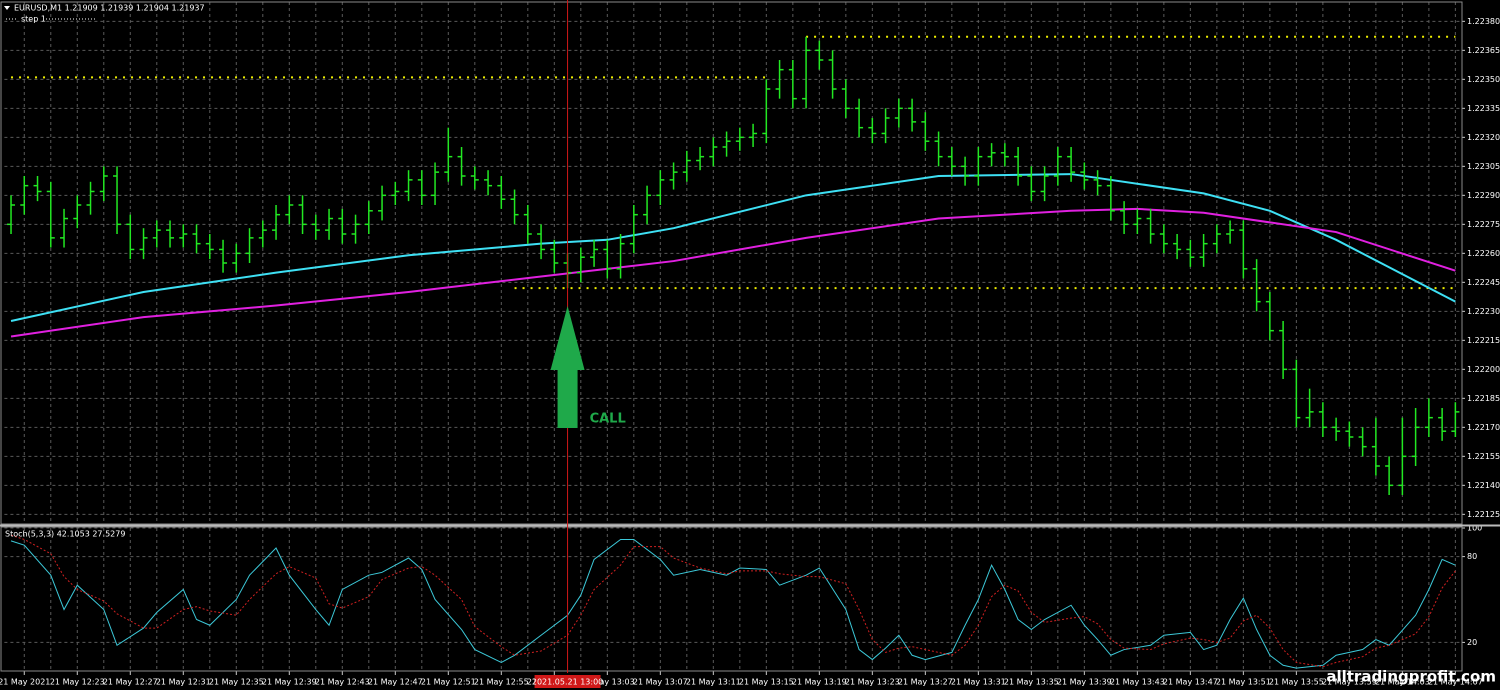  I want to click on y-tick-label: 1.22290, so click(1483, 195).